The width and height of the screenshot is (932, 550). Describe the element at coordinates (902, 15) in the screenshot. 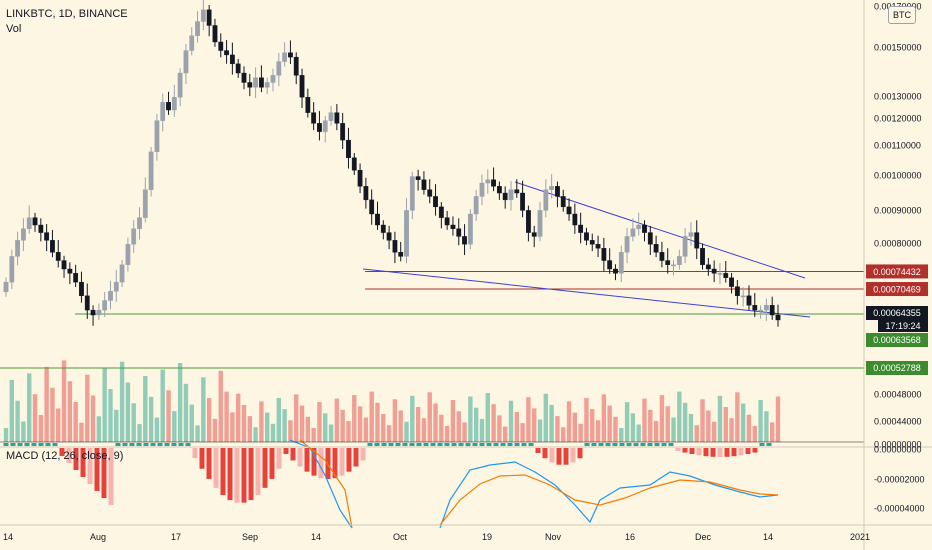

I see `currency-badge: BTC` at that location.